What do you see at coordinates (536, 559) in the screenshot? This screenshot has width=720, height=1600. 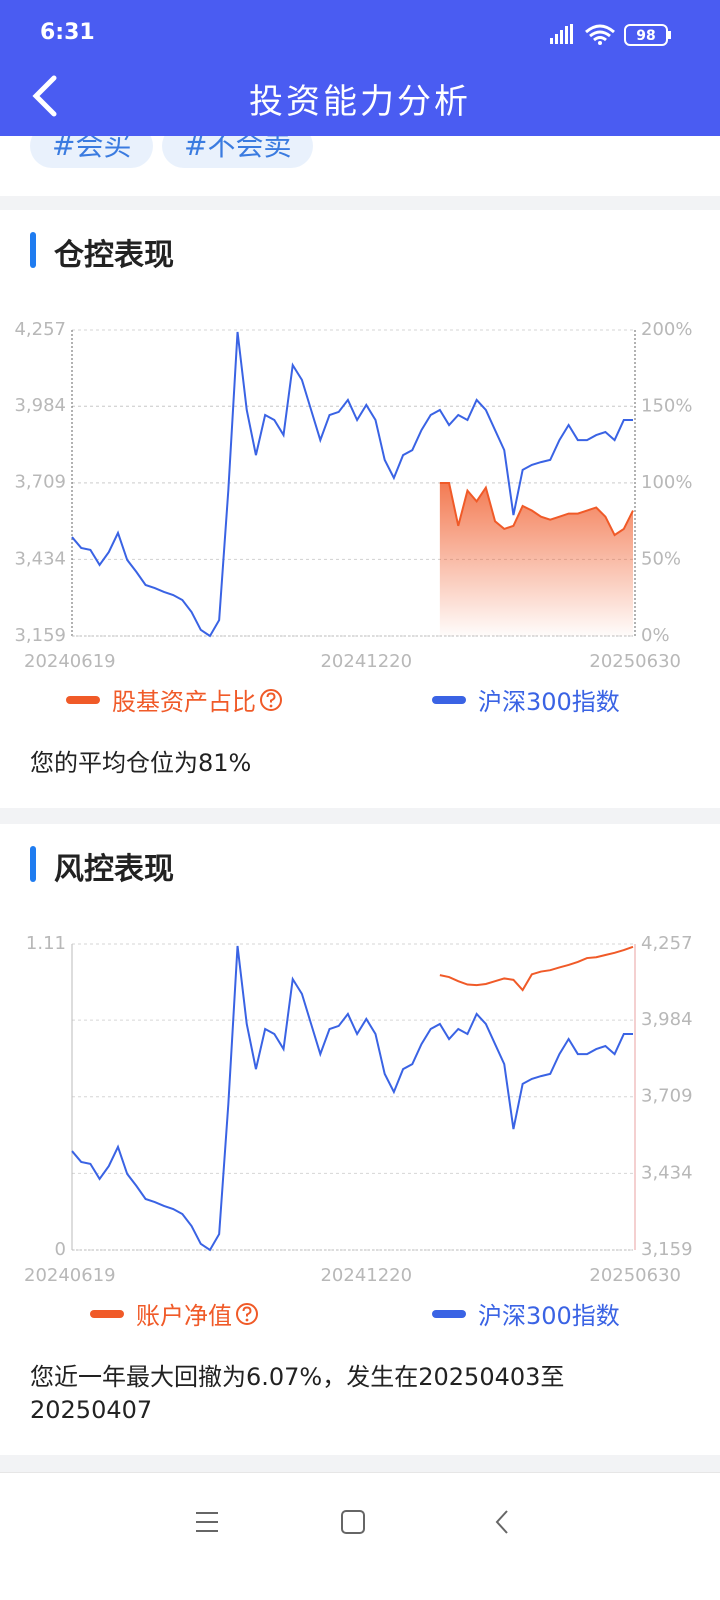 I see `area` at bounding box center [536, 559].